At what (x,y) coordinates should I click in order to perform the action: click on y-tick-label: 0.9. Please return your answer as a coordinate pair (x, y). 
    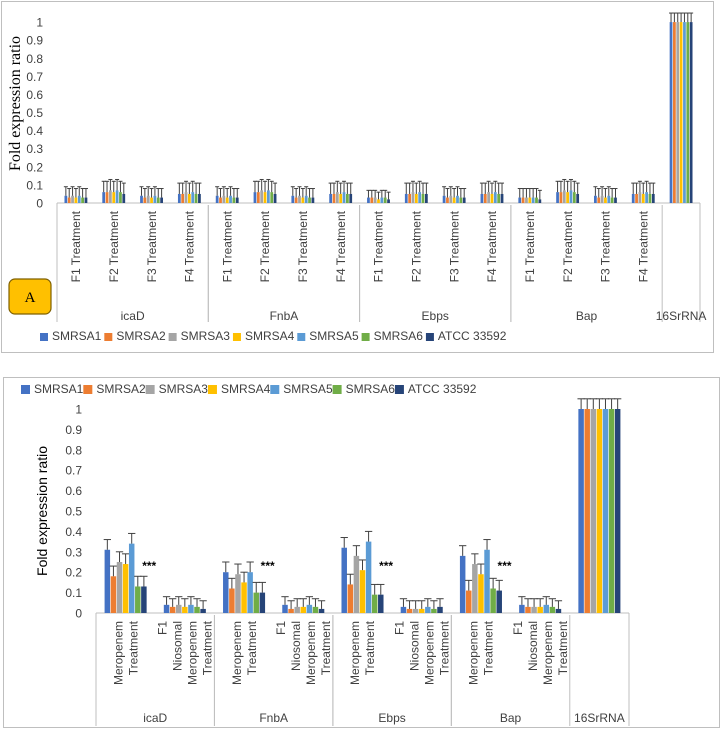
    Looking at the image, I should click on (73, 430).